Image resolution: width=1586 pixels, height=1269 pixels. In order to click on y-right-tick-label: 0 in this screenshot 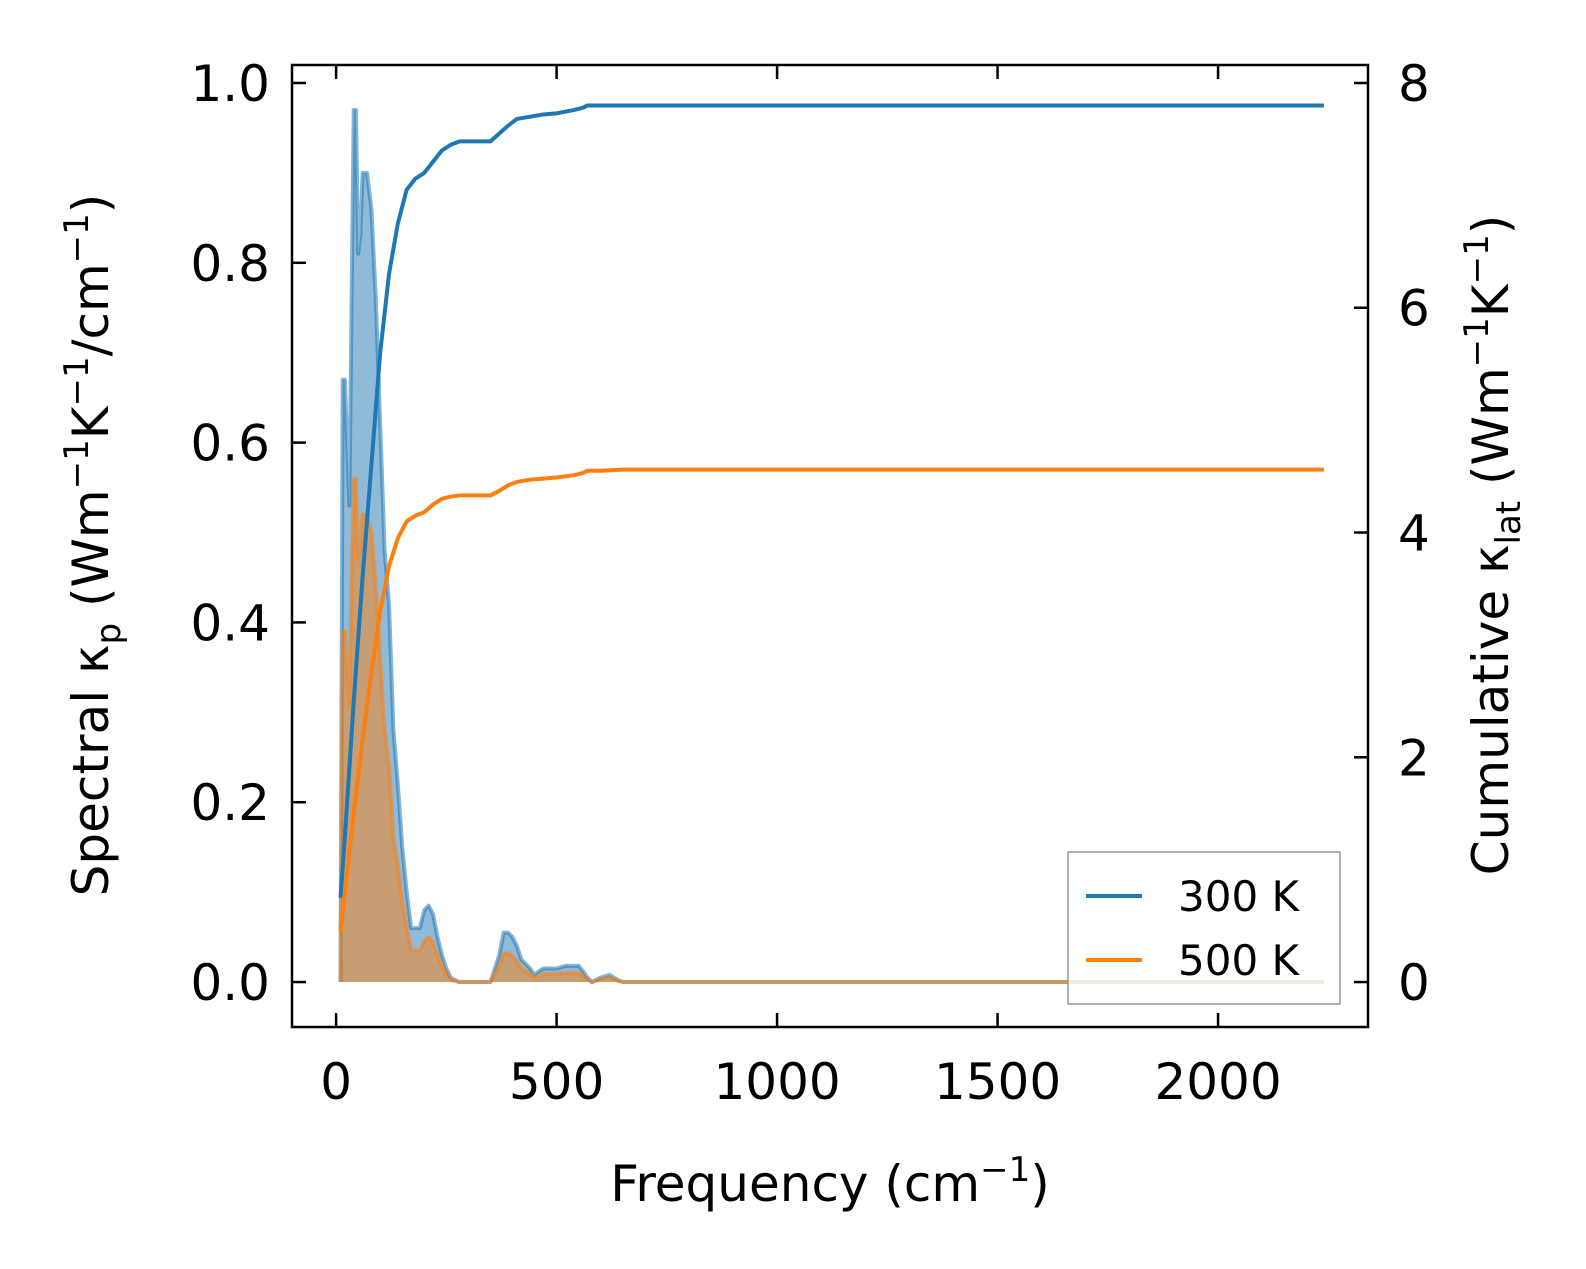, I will do `click(1414, 983)`.